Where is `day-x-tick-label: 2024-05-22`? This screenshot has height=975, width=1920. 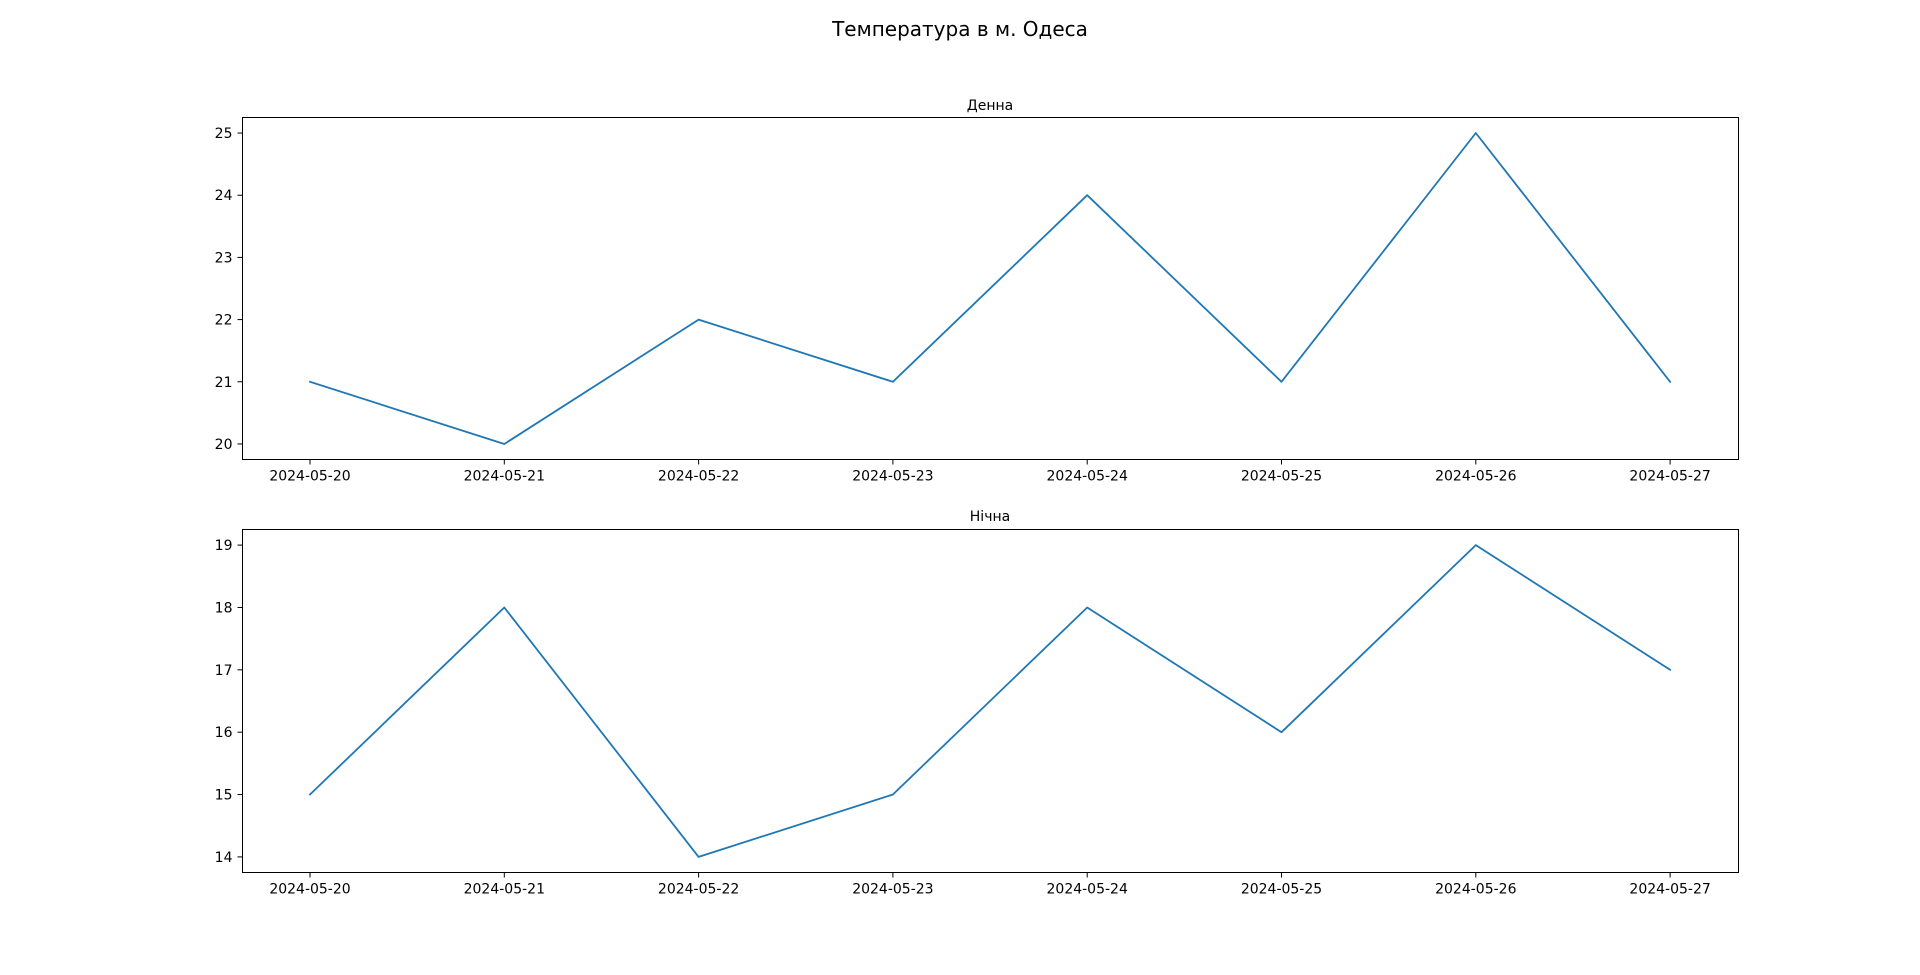 day-x-tick-label: 2024-05-22 is located at coordinates (698, 477).